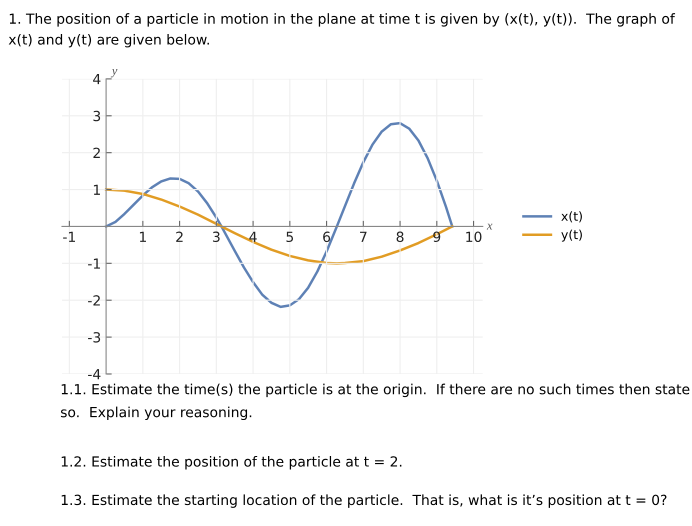 This screenshot has width=692, height=526. Describe the element at coordinates (363, 237) in the screenshot. I see `x-tick-label: 7` at that location.